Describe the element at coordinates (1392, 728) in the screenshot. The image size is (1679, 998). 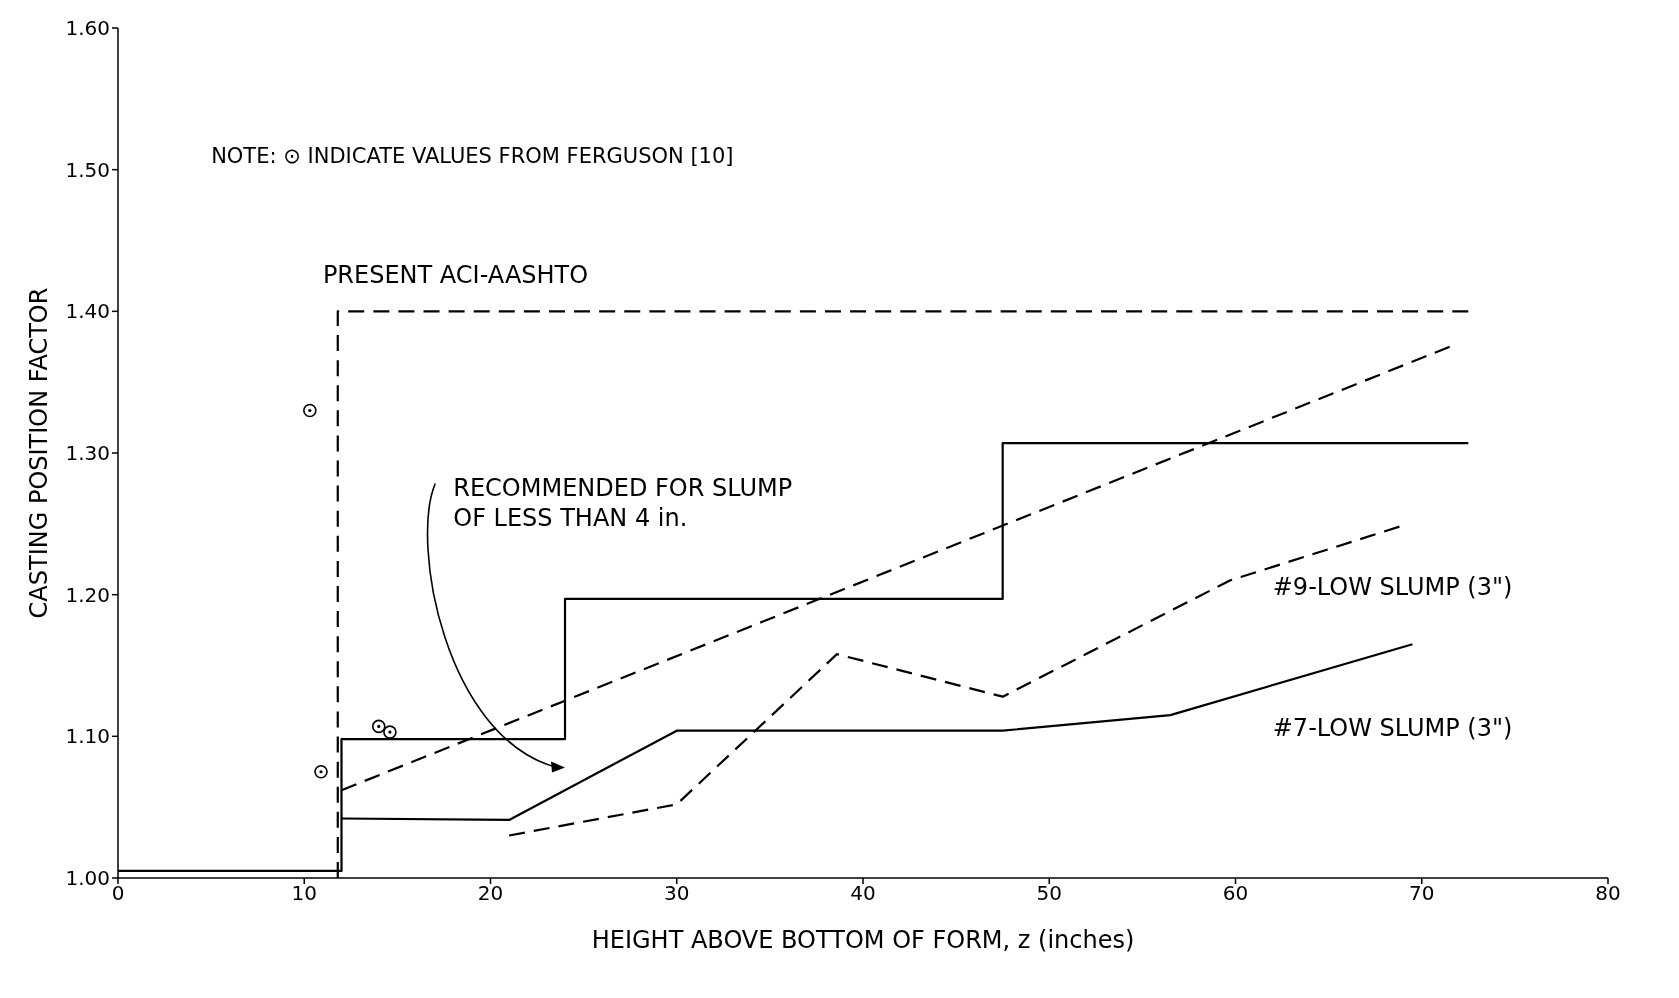
I see `series-label: #7-LOW SLUMP (3")` at that location.